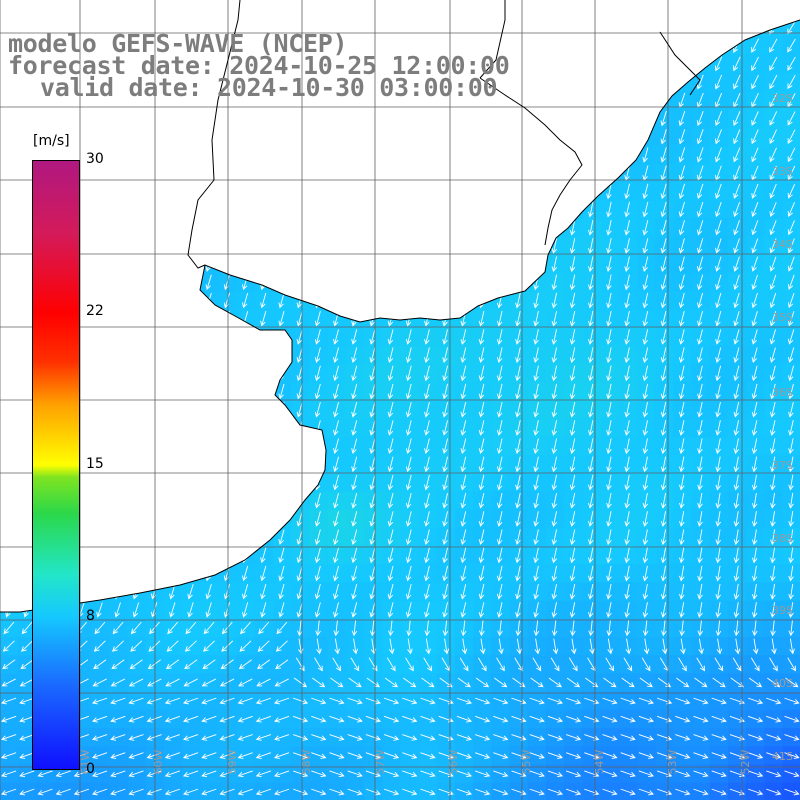  What do you see at coordinates (782, 171) in the screenshot?
I see `latitude-label: 33S` at bounding box center [782, 171].